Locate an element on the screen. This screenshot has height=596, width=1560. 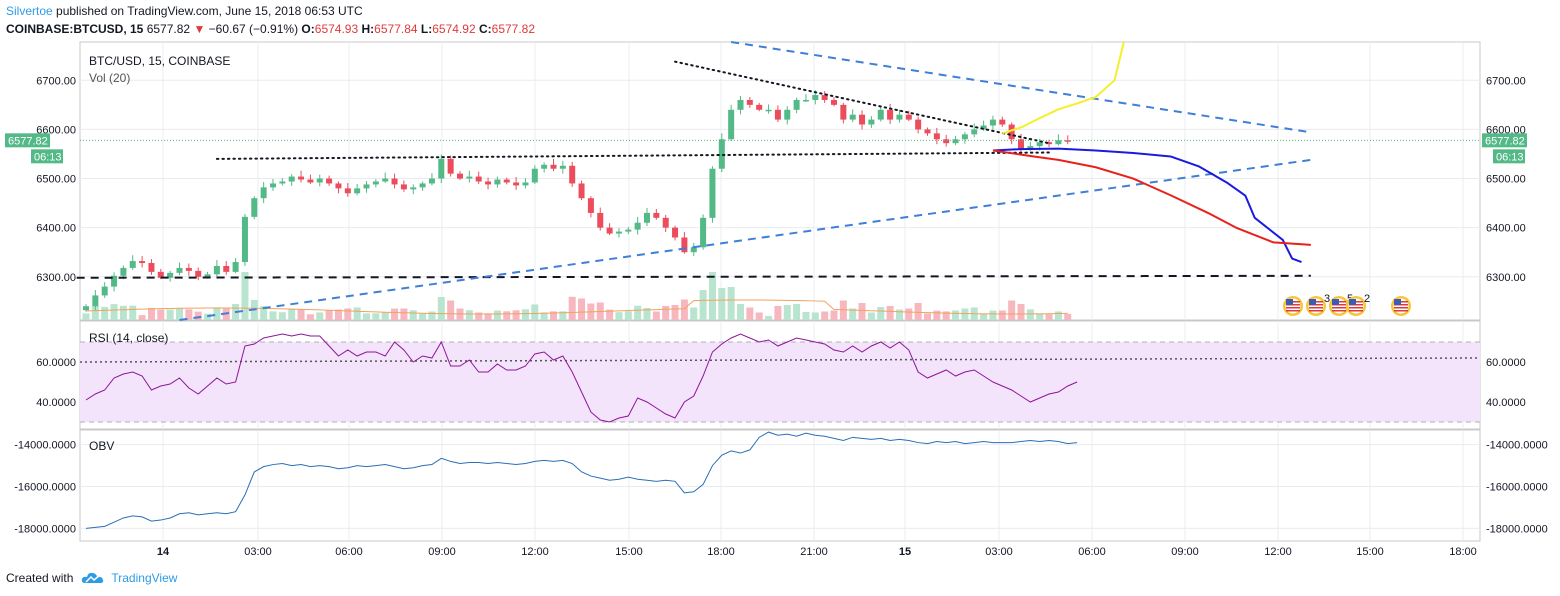
us-flag-icon: 3 is located at coordinates (1318, 304).